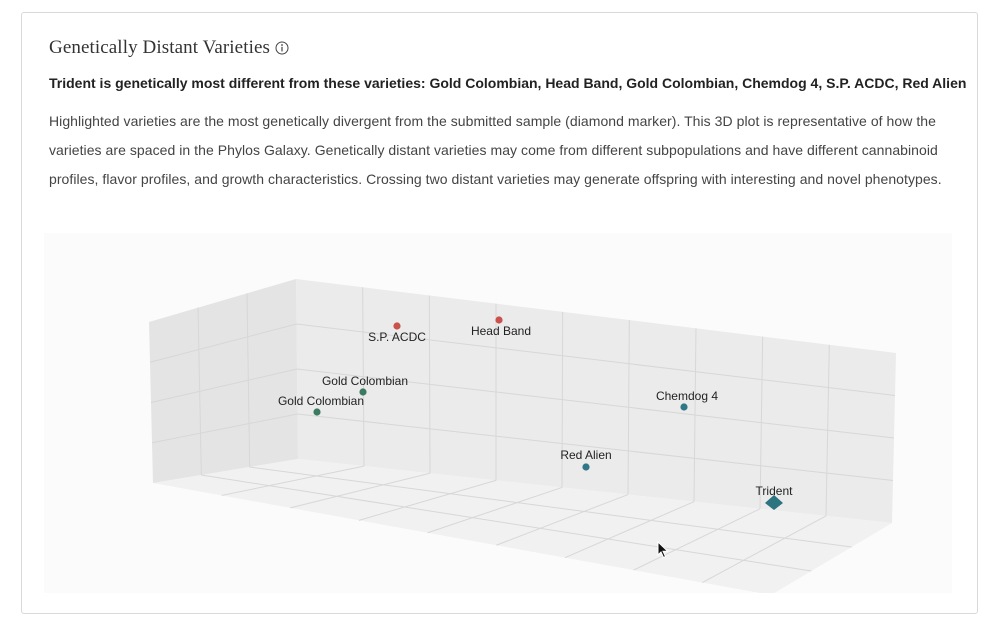  I want to click on left-wall, so click(223, 381).